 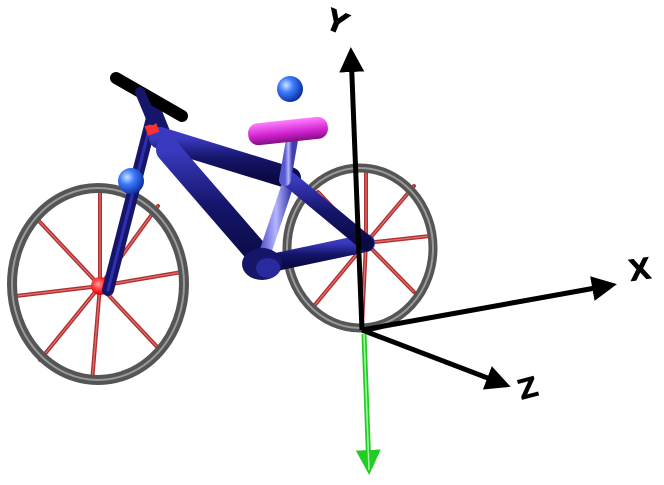 What do you see at coordinates (528, 388) in the screenshot?
I see `z-axis-label: Z` at bounding box center [528, 388].